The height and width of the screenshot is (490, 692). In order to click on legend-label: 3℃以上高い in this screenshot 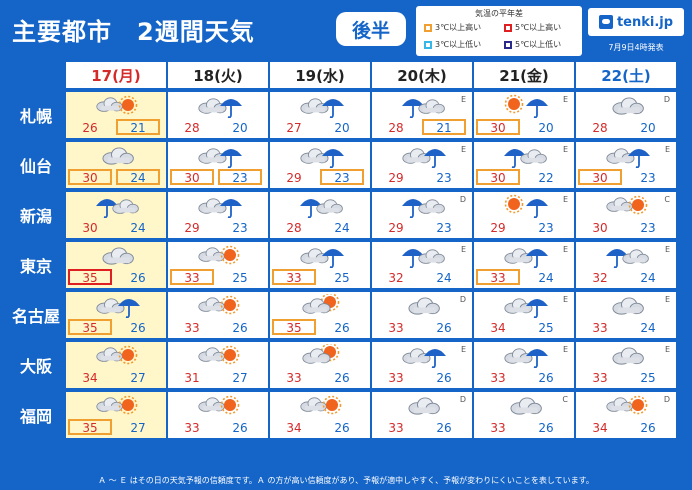, I will do `click(458, 27)`.